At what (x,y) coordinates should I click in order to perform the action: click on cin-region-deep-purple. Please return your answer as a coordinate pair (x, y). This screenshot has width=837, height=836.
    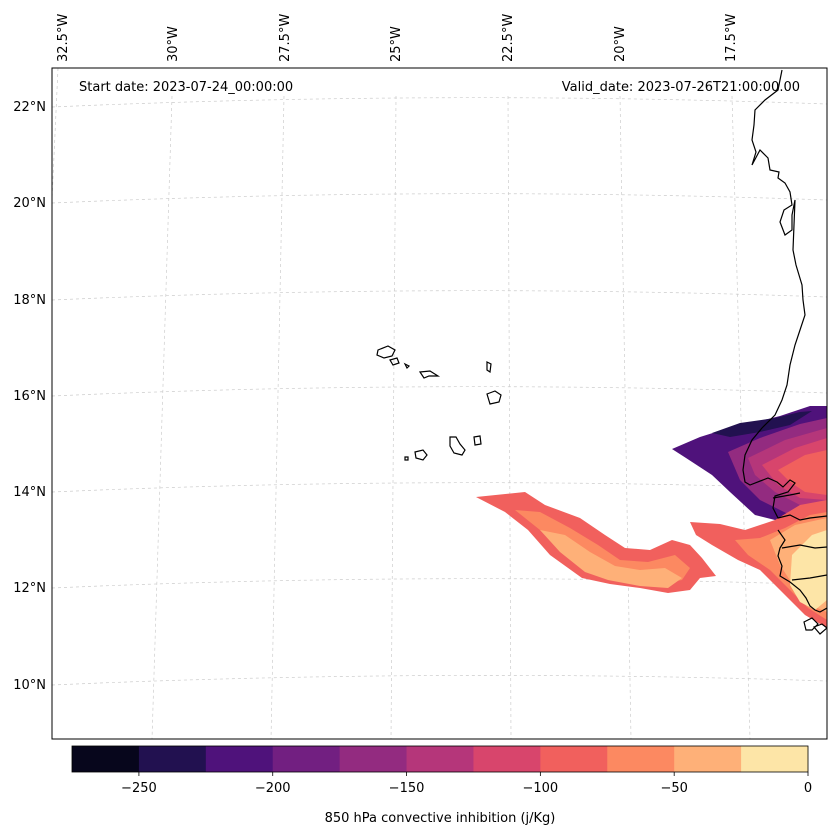
    Looking at the image, I should click on (762, 424).